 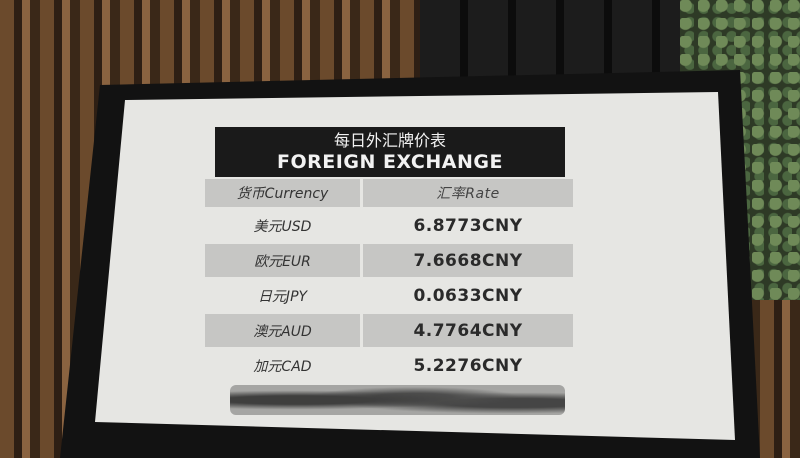 I want to click on table-row: 加元CAD 5.2276CNY, so click(x=389, y=365).